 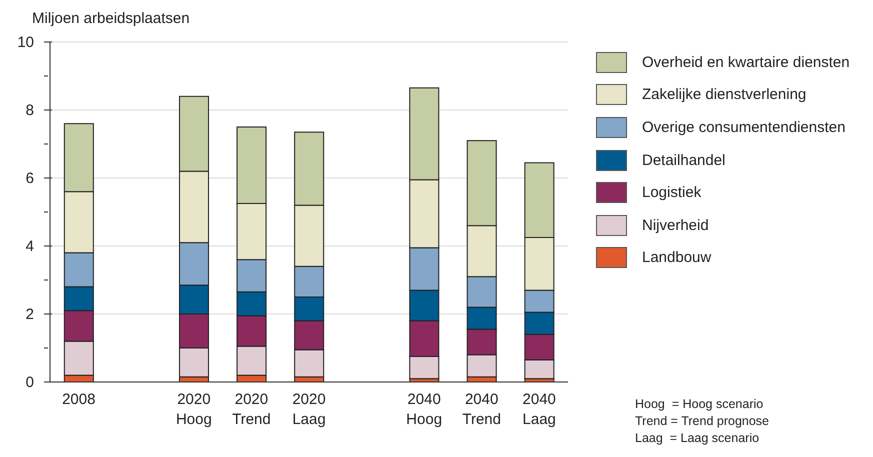 What do you see at coordinates (251, 409) in the screenshot?
I see `x-tick-label: 2020 Trend` at bounding box center [251, 409].